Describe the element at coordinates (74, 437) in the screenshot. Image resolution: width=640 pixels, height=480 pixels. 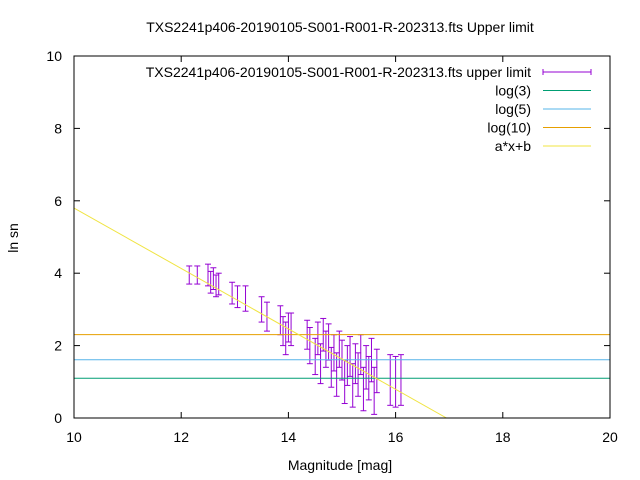
I see `x-tick-label: 10` at that location.